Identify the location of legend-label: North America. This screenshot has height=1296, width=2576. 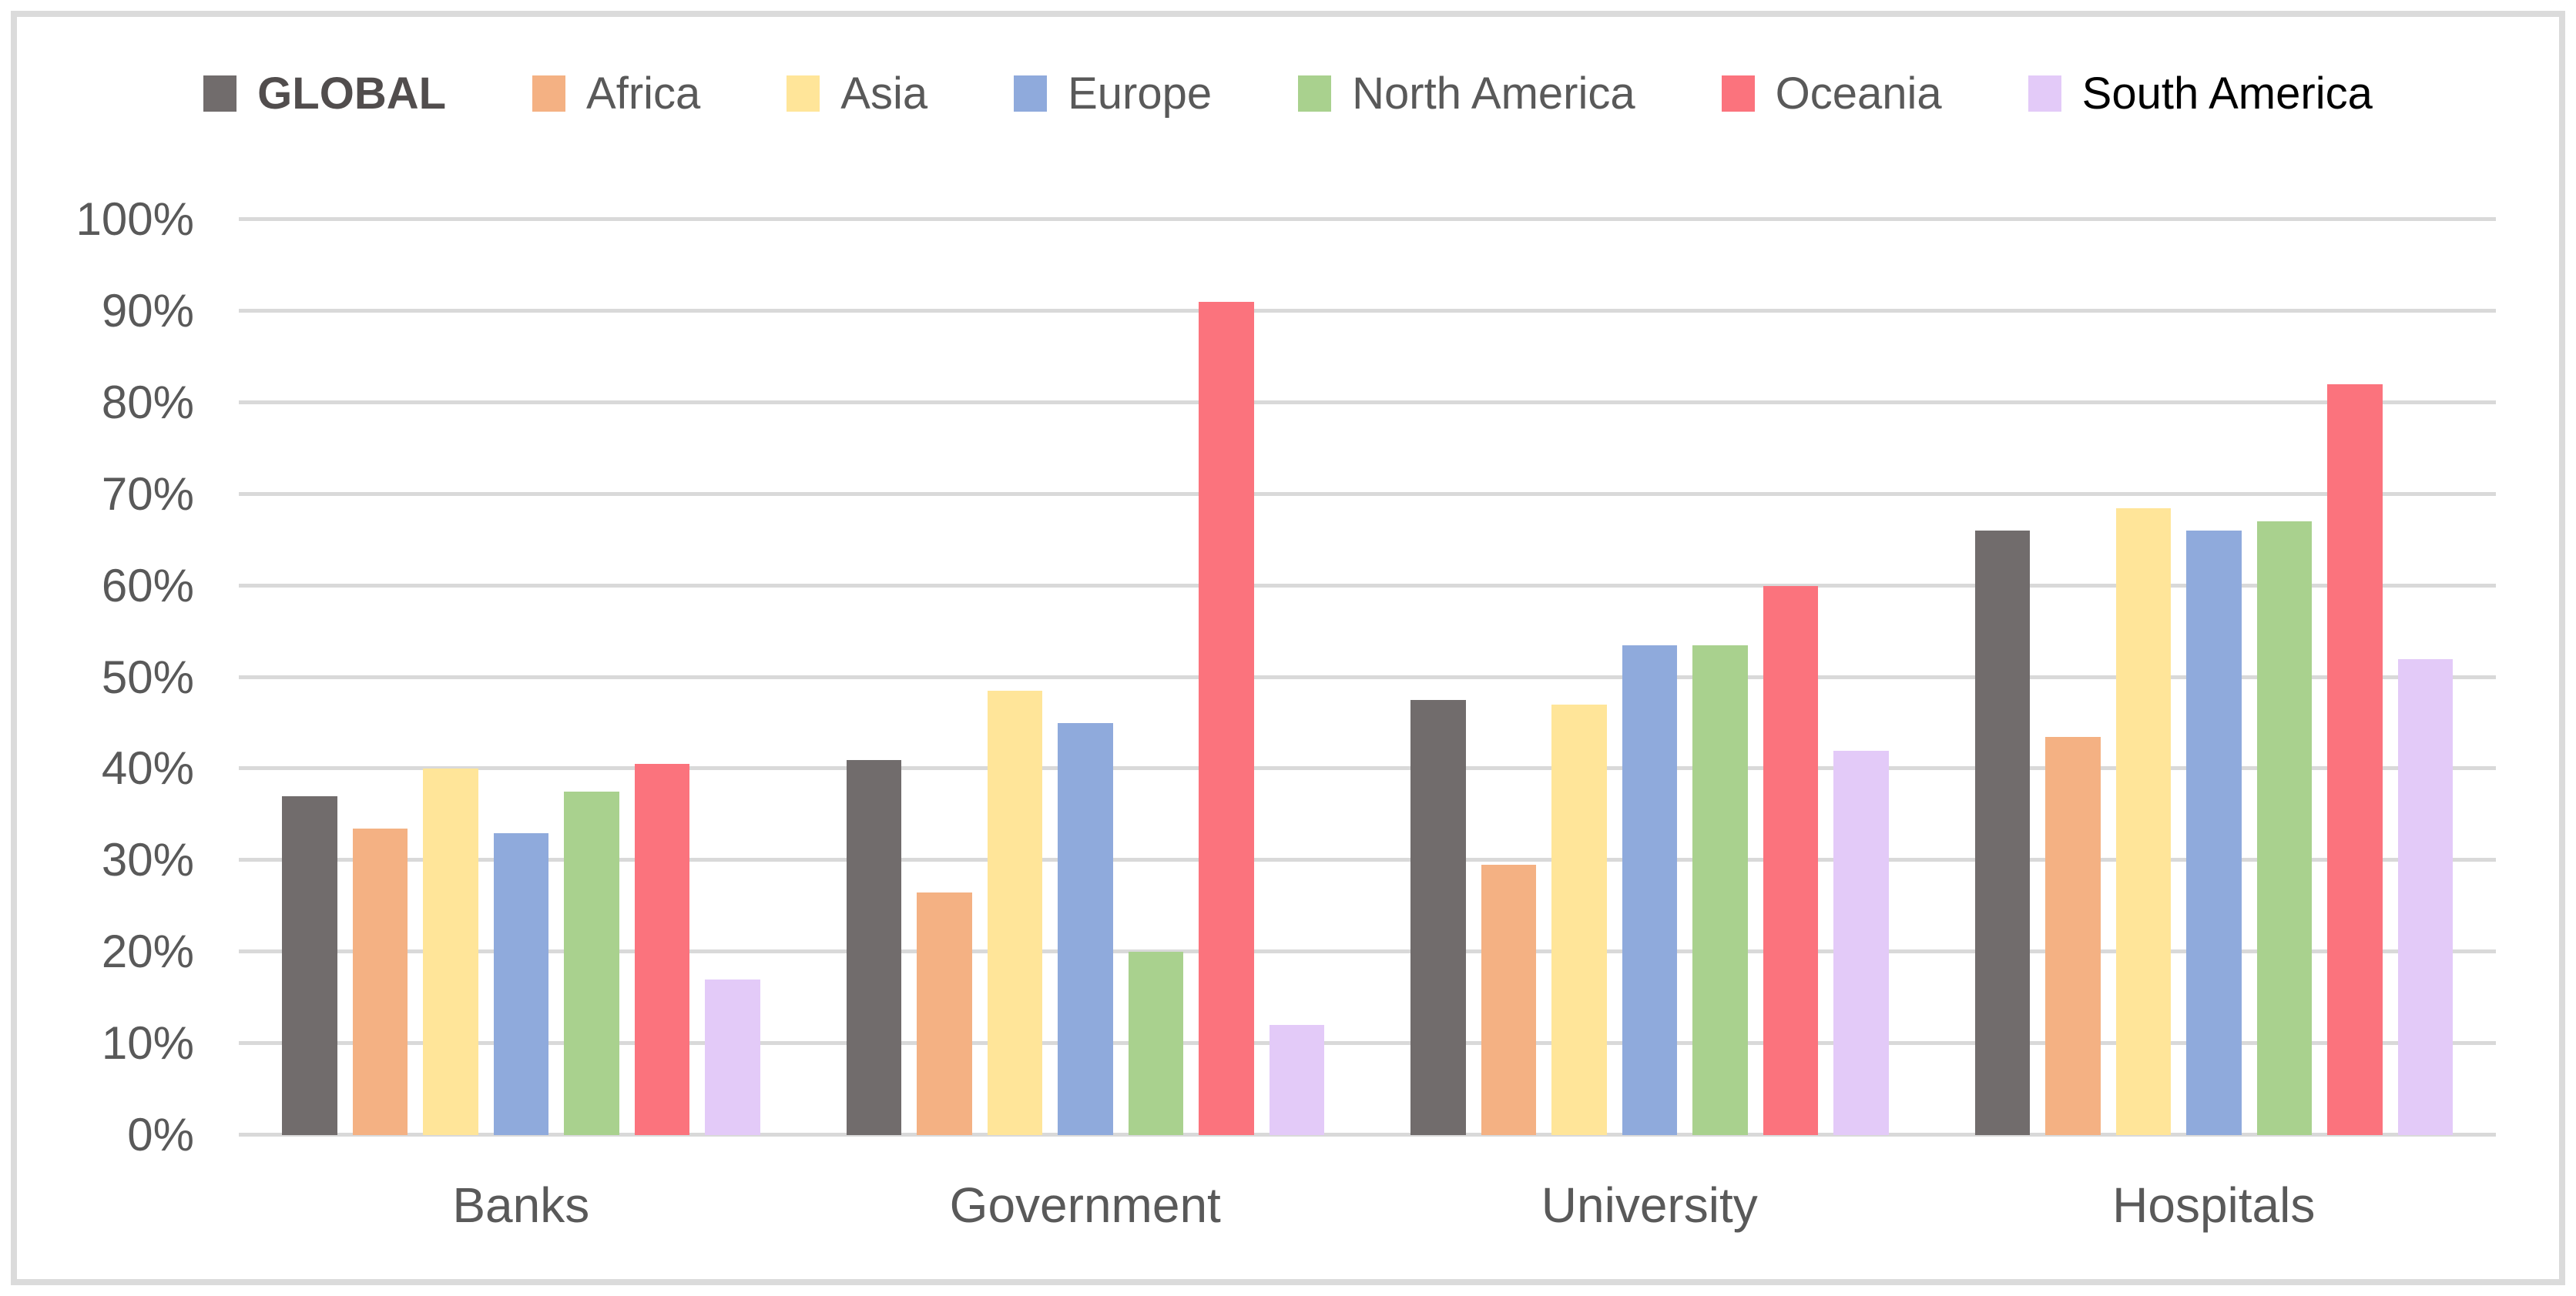
(1493, 94).